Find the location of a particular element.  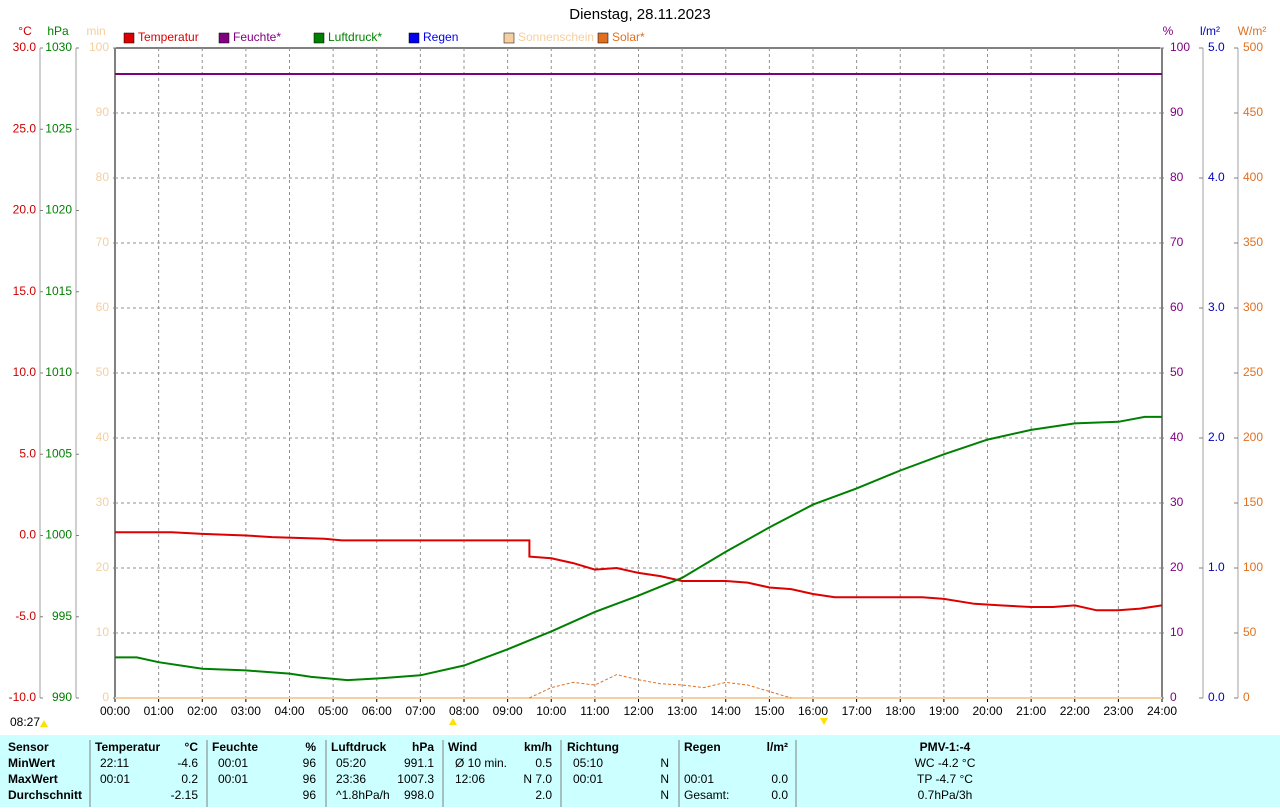

y-tick-label: 1.0 is located at coordinates (1216, 567).